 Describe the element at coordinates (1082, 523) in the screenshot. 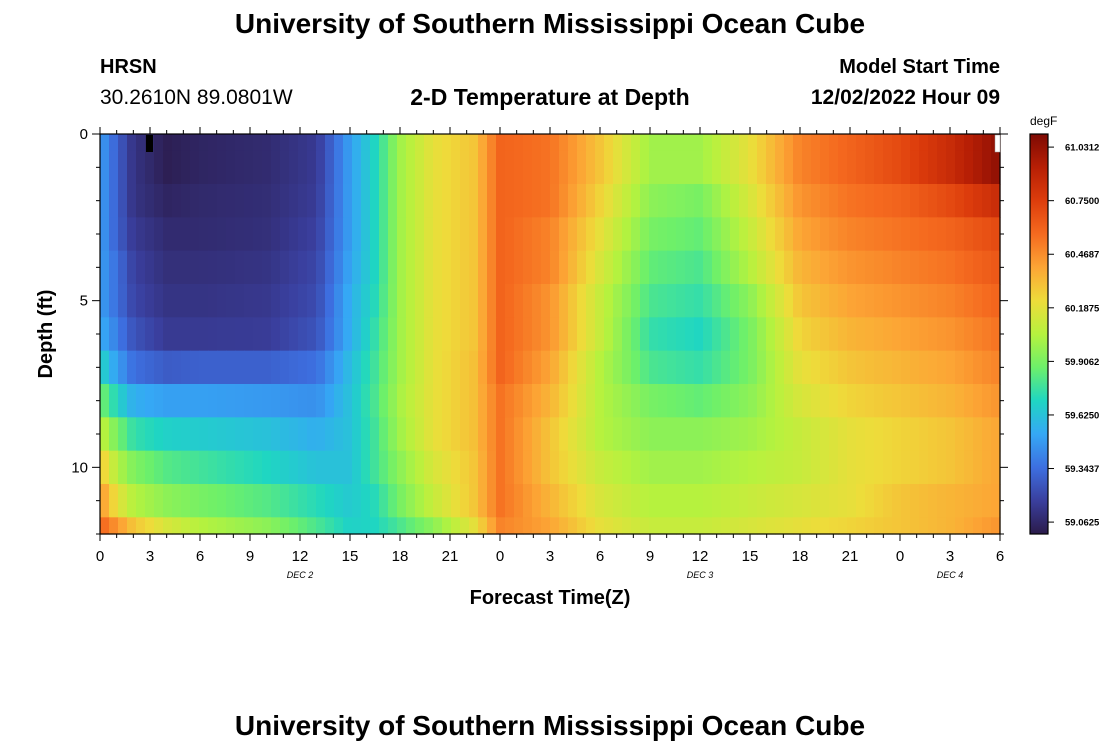

I see `colorbar-tick-label: 59.0625` at that location.